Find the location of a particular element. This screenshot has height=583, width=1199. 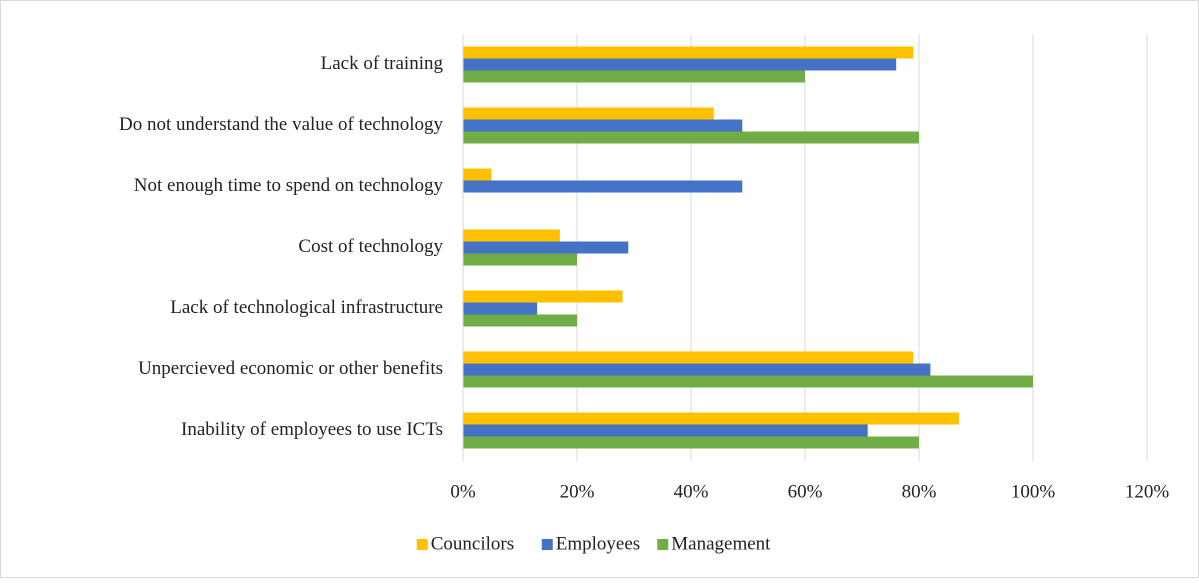

x-tick-label: 60% is located at coordinates (805, 491).